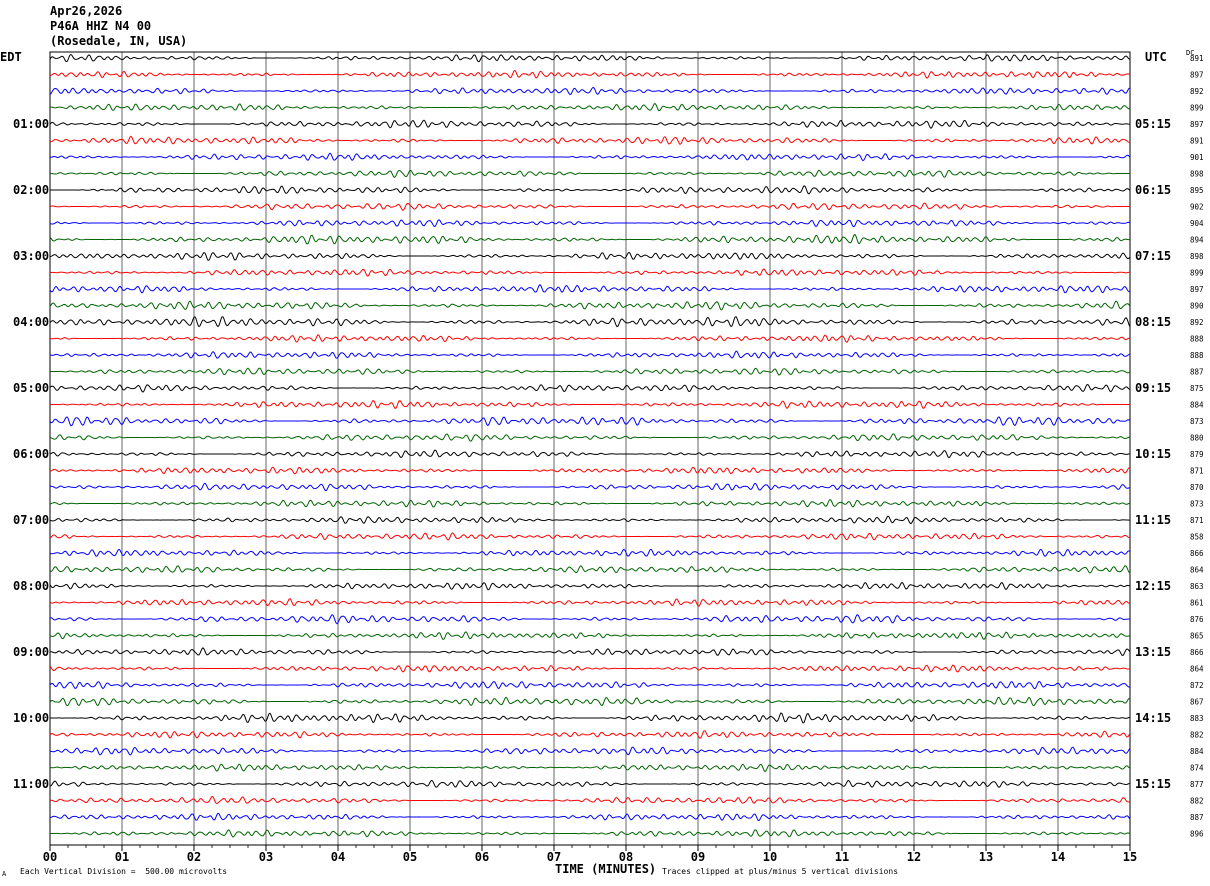  I want to click on x-tick-label: 00, so click(50, 857).